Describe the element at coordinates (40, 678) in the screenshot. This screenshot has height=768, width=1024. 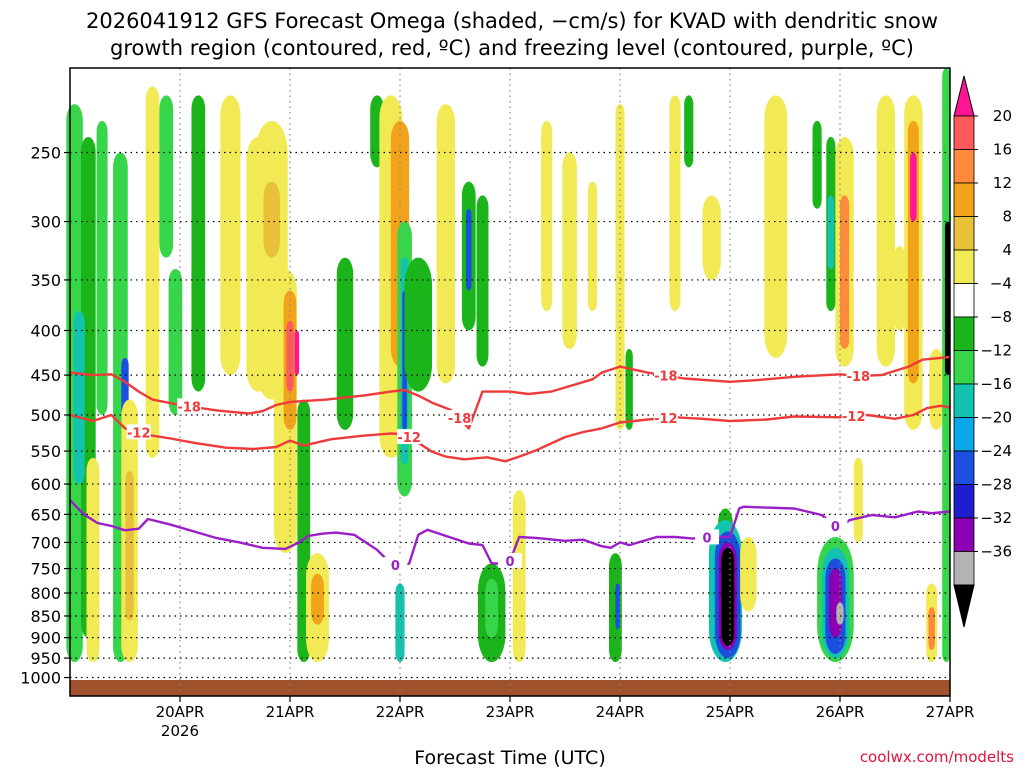
I see `y-tick-label: 1000` at that location.